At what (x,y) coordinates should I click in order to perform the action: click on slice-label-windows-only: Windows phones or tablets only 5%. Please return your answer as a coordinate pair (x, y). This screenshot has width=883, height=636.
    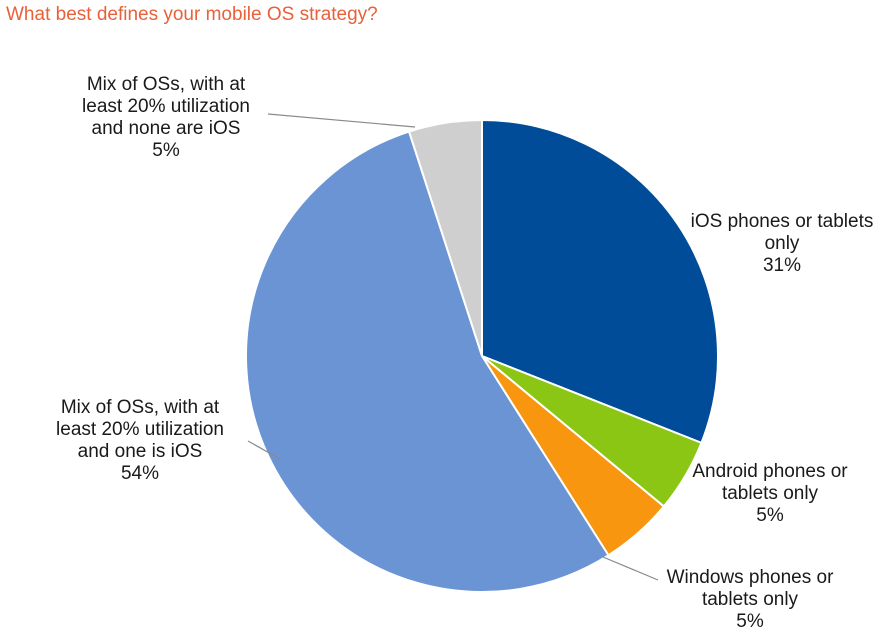
    Looking at the image, I should click on (750, 599).